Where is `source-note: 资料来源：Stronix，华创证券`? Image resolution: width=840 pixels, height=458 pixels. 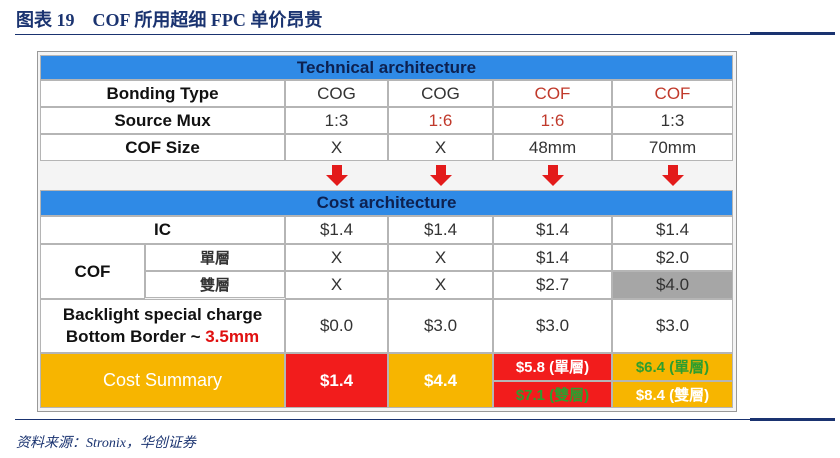
source-note: 资料来源：Stronix，华创证券 is located at coordinates (106, 443).